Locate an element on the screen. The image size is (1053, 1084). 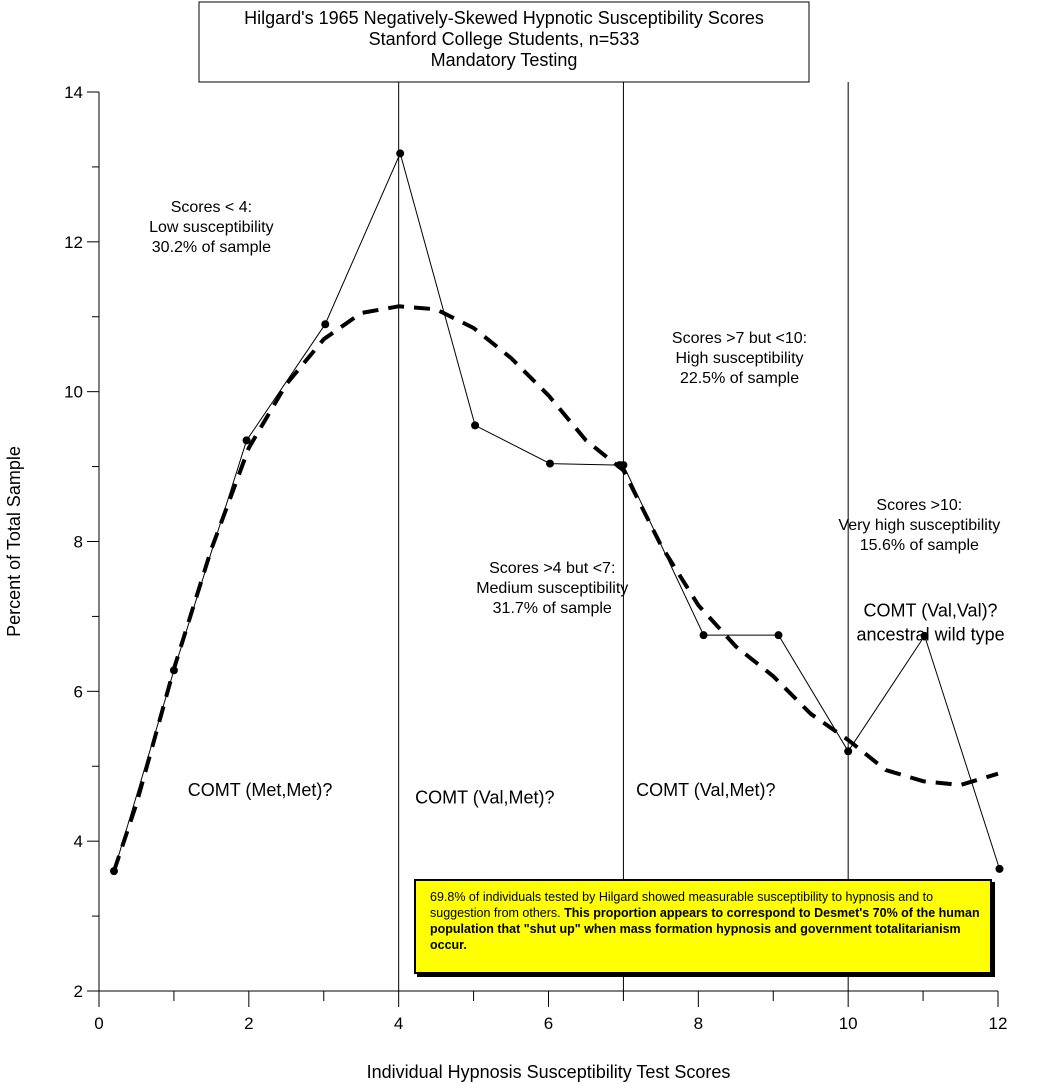
x-tick-label: 10 is located at coordinates (848, 1023).